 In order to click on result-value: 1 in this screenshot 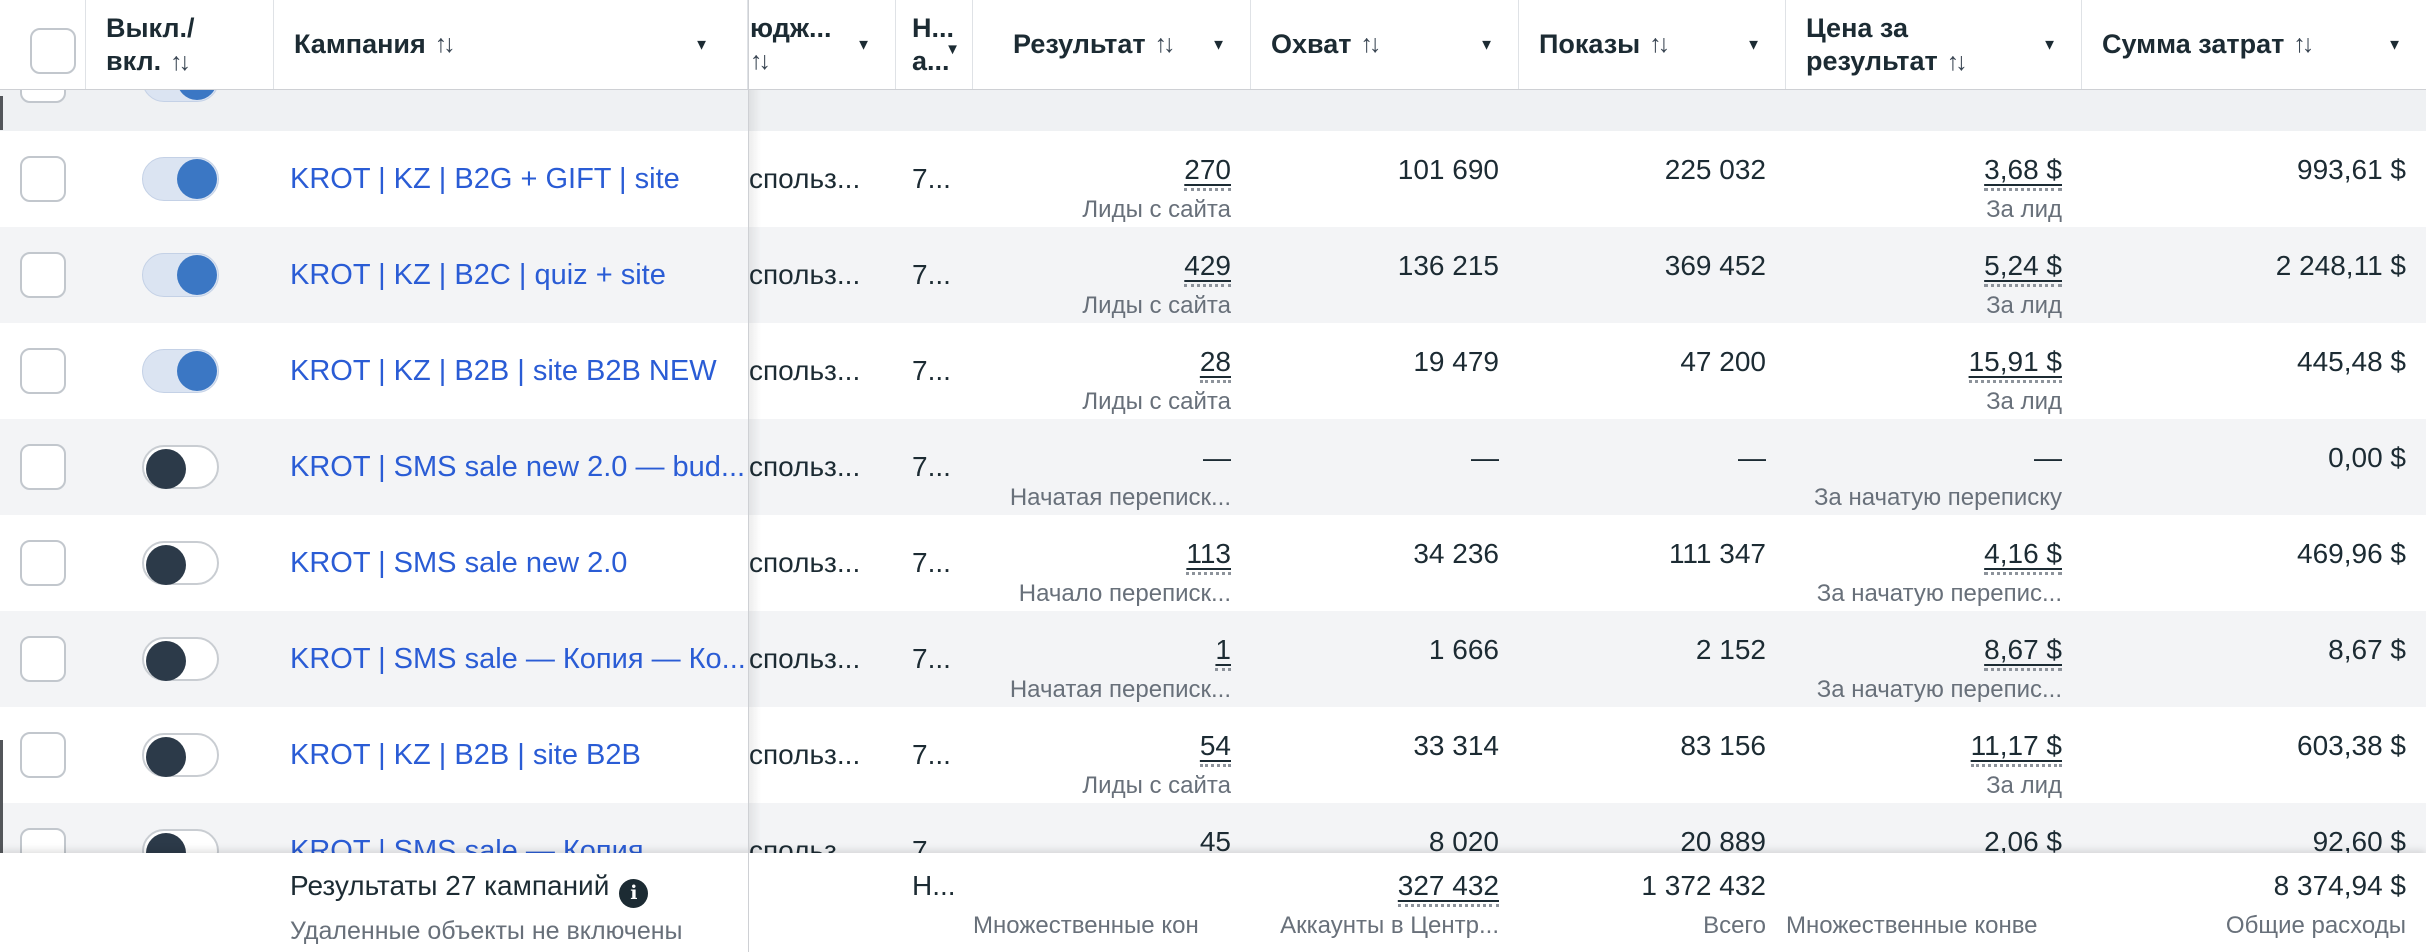, I will do `click(1223, 652)`.